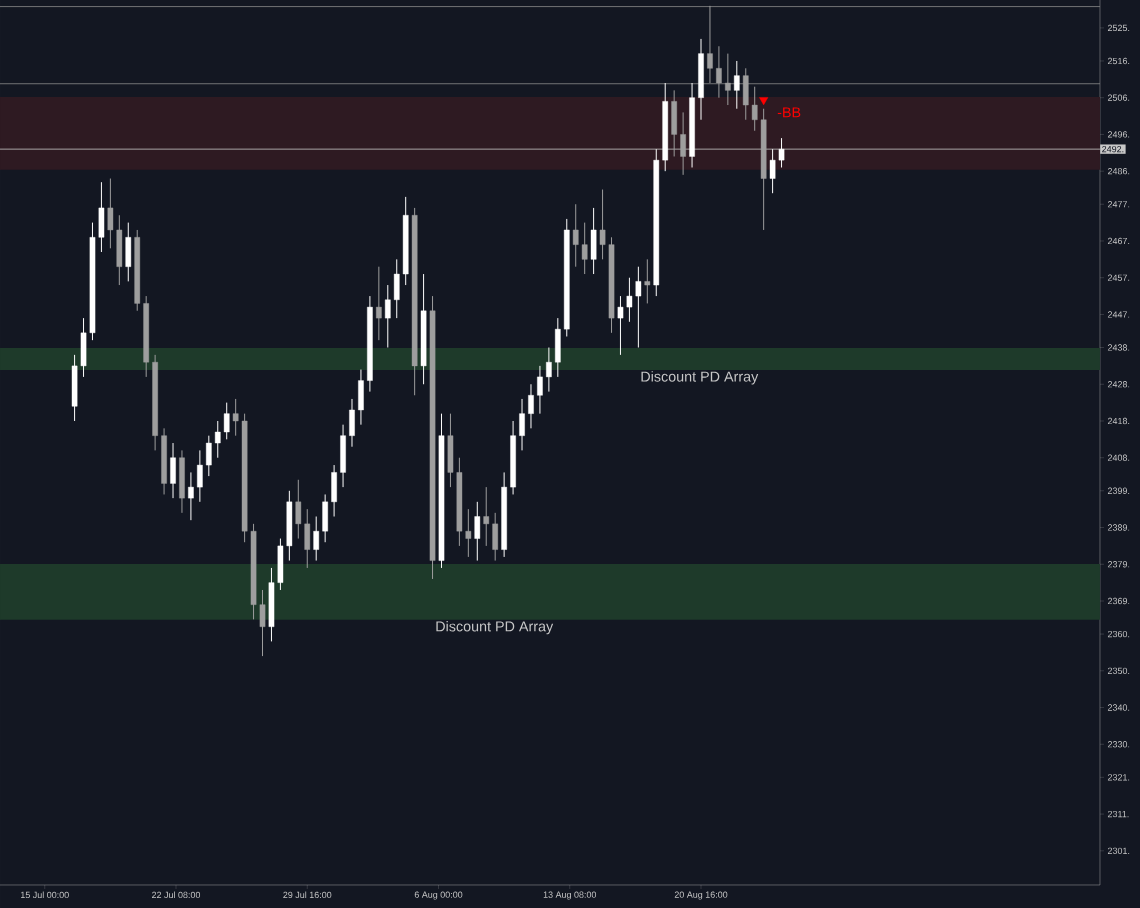 Image resolution: width=1140 pixels, height=908 pixels. I want to click on y-tick-label: 2438., so click(1118, 347).